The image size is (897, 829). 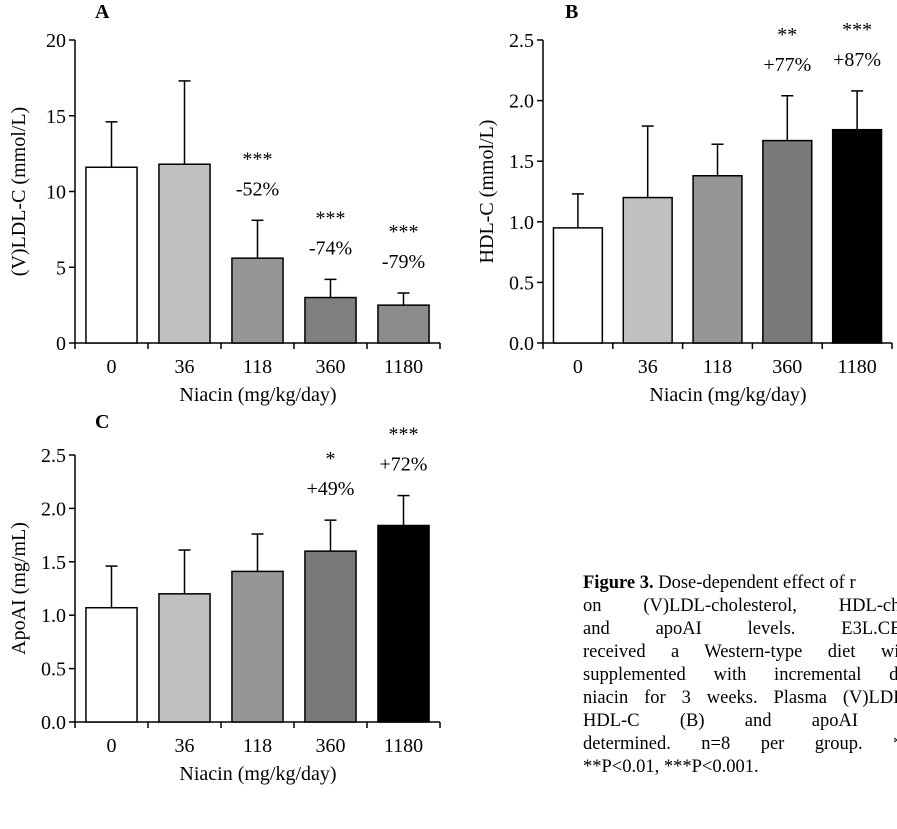 I want to click on y-axis-label: (V)LDL-C (mmol/L), so click(x=19, y=191).